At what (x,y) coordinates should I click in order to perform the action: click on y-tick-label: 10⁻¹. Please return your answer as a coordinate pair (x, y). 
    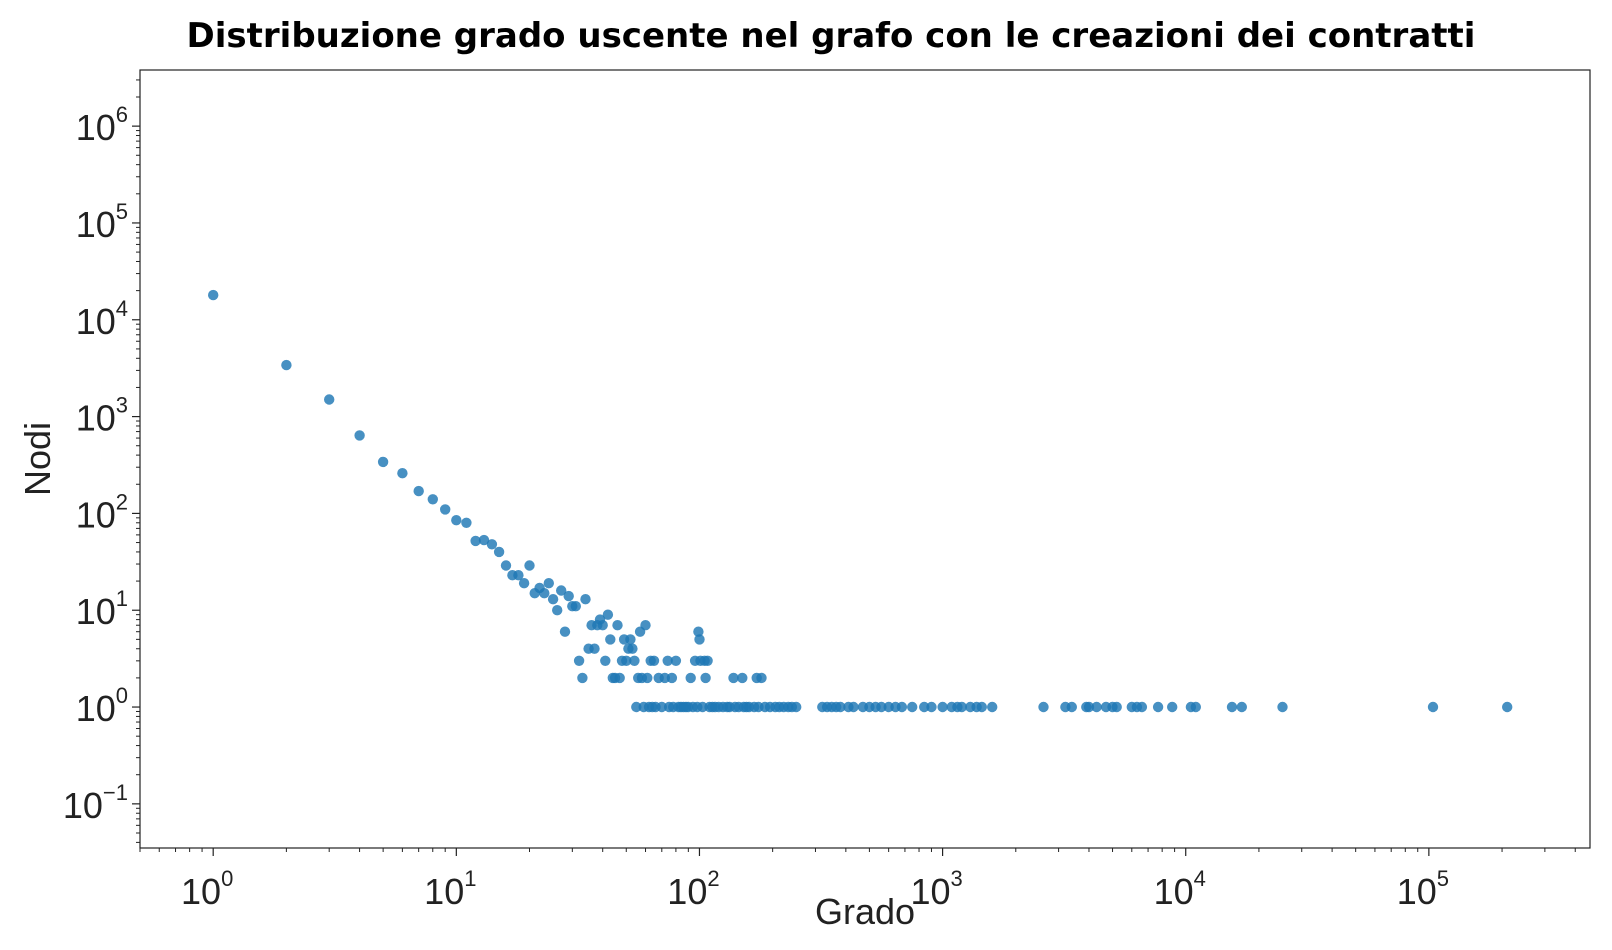
    Looking at the image, I should click on (95, 803).